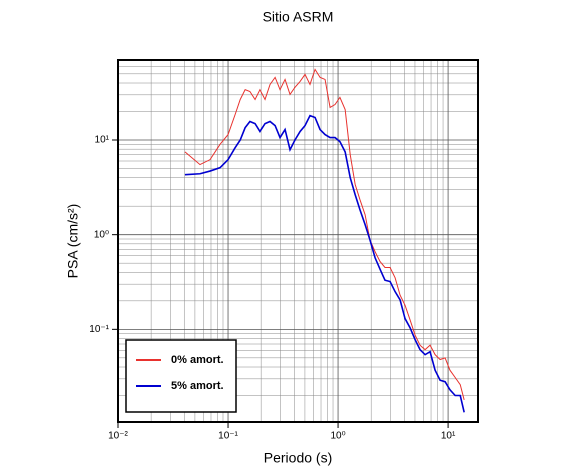  What do you see at coordinates (181, 376) in the screenshot?
I see `legend-box` at bounding box center [181, 376].